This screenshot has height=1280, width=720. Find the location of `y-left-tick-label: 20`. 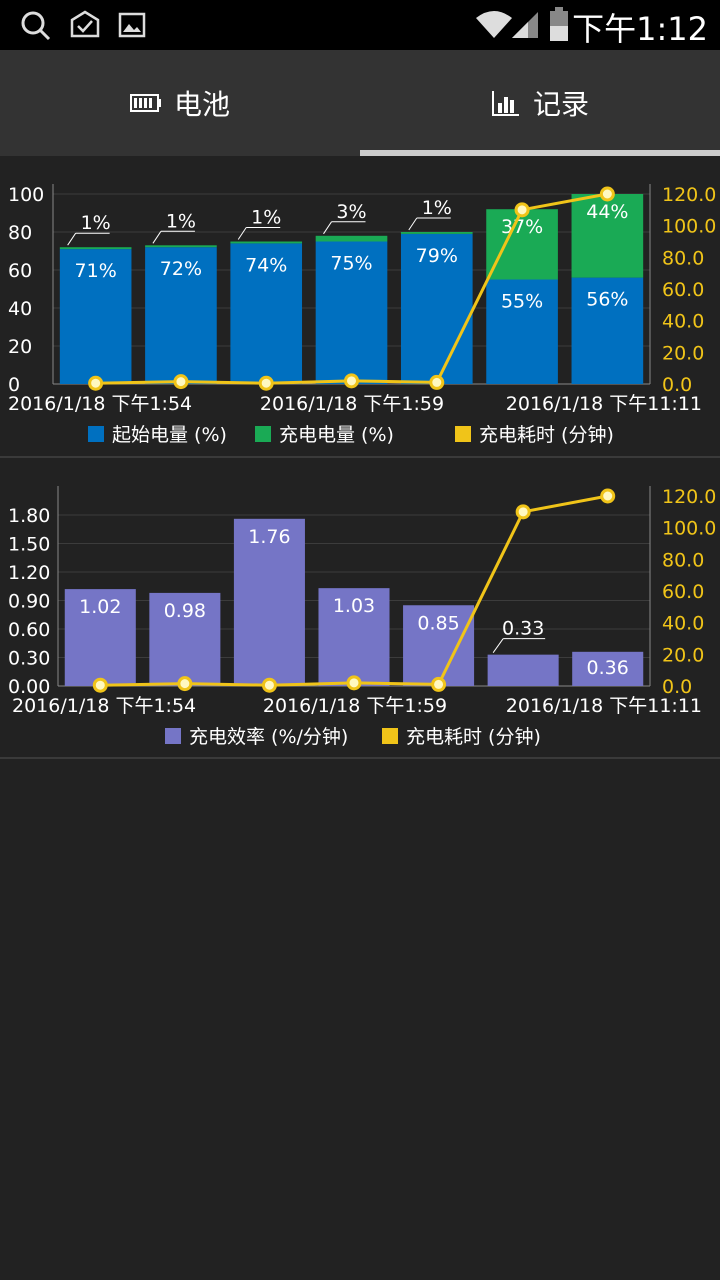

y-left-tick-label: 20 is located at coordinates (20, 347).